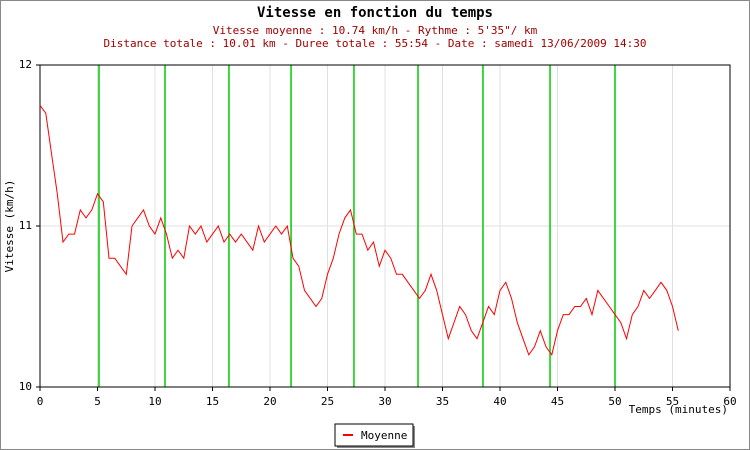 The height and width of the screenshot is (450, 750). Describe the element at coordinates (499, 401) in the screenshot. I see `x-tick-label: 40` at that location.